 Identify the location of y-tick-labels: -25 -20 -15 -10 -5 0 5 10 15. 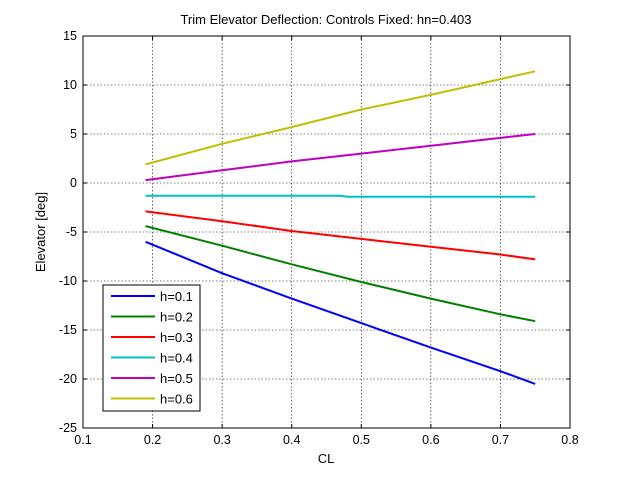
(68, 232).